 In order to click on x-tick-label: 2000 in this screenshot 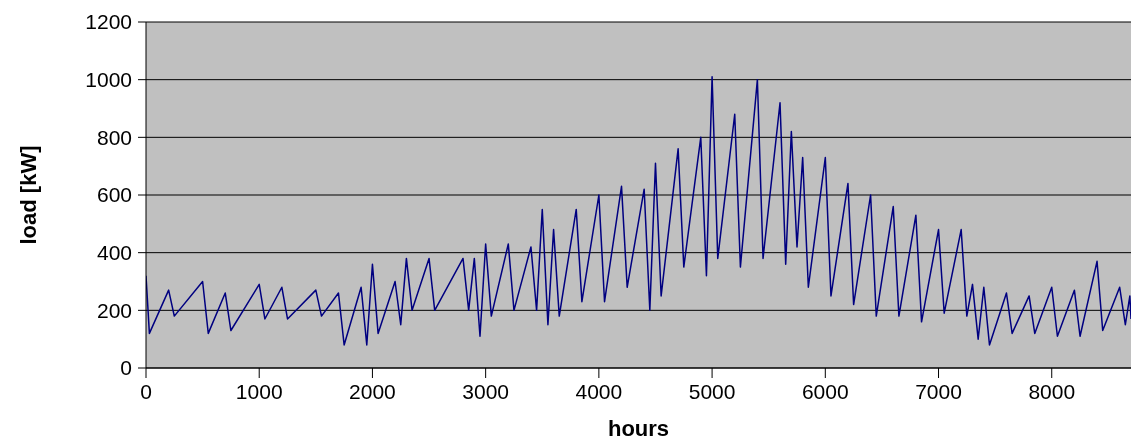, I will do `click(372, 391)`.